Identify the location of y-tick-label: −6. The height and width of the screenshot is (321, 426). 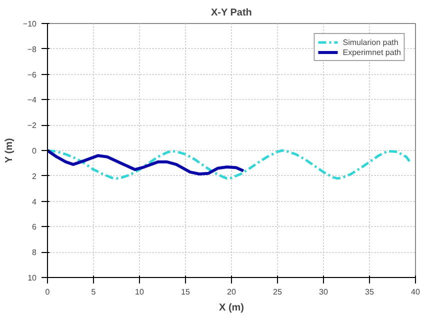
(32, 75).